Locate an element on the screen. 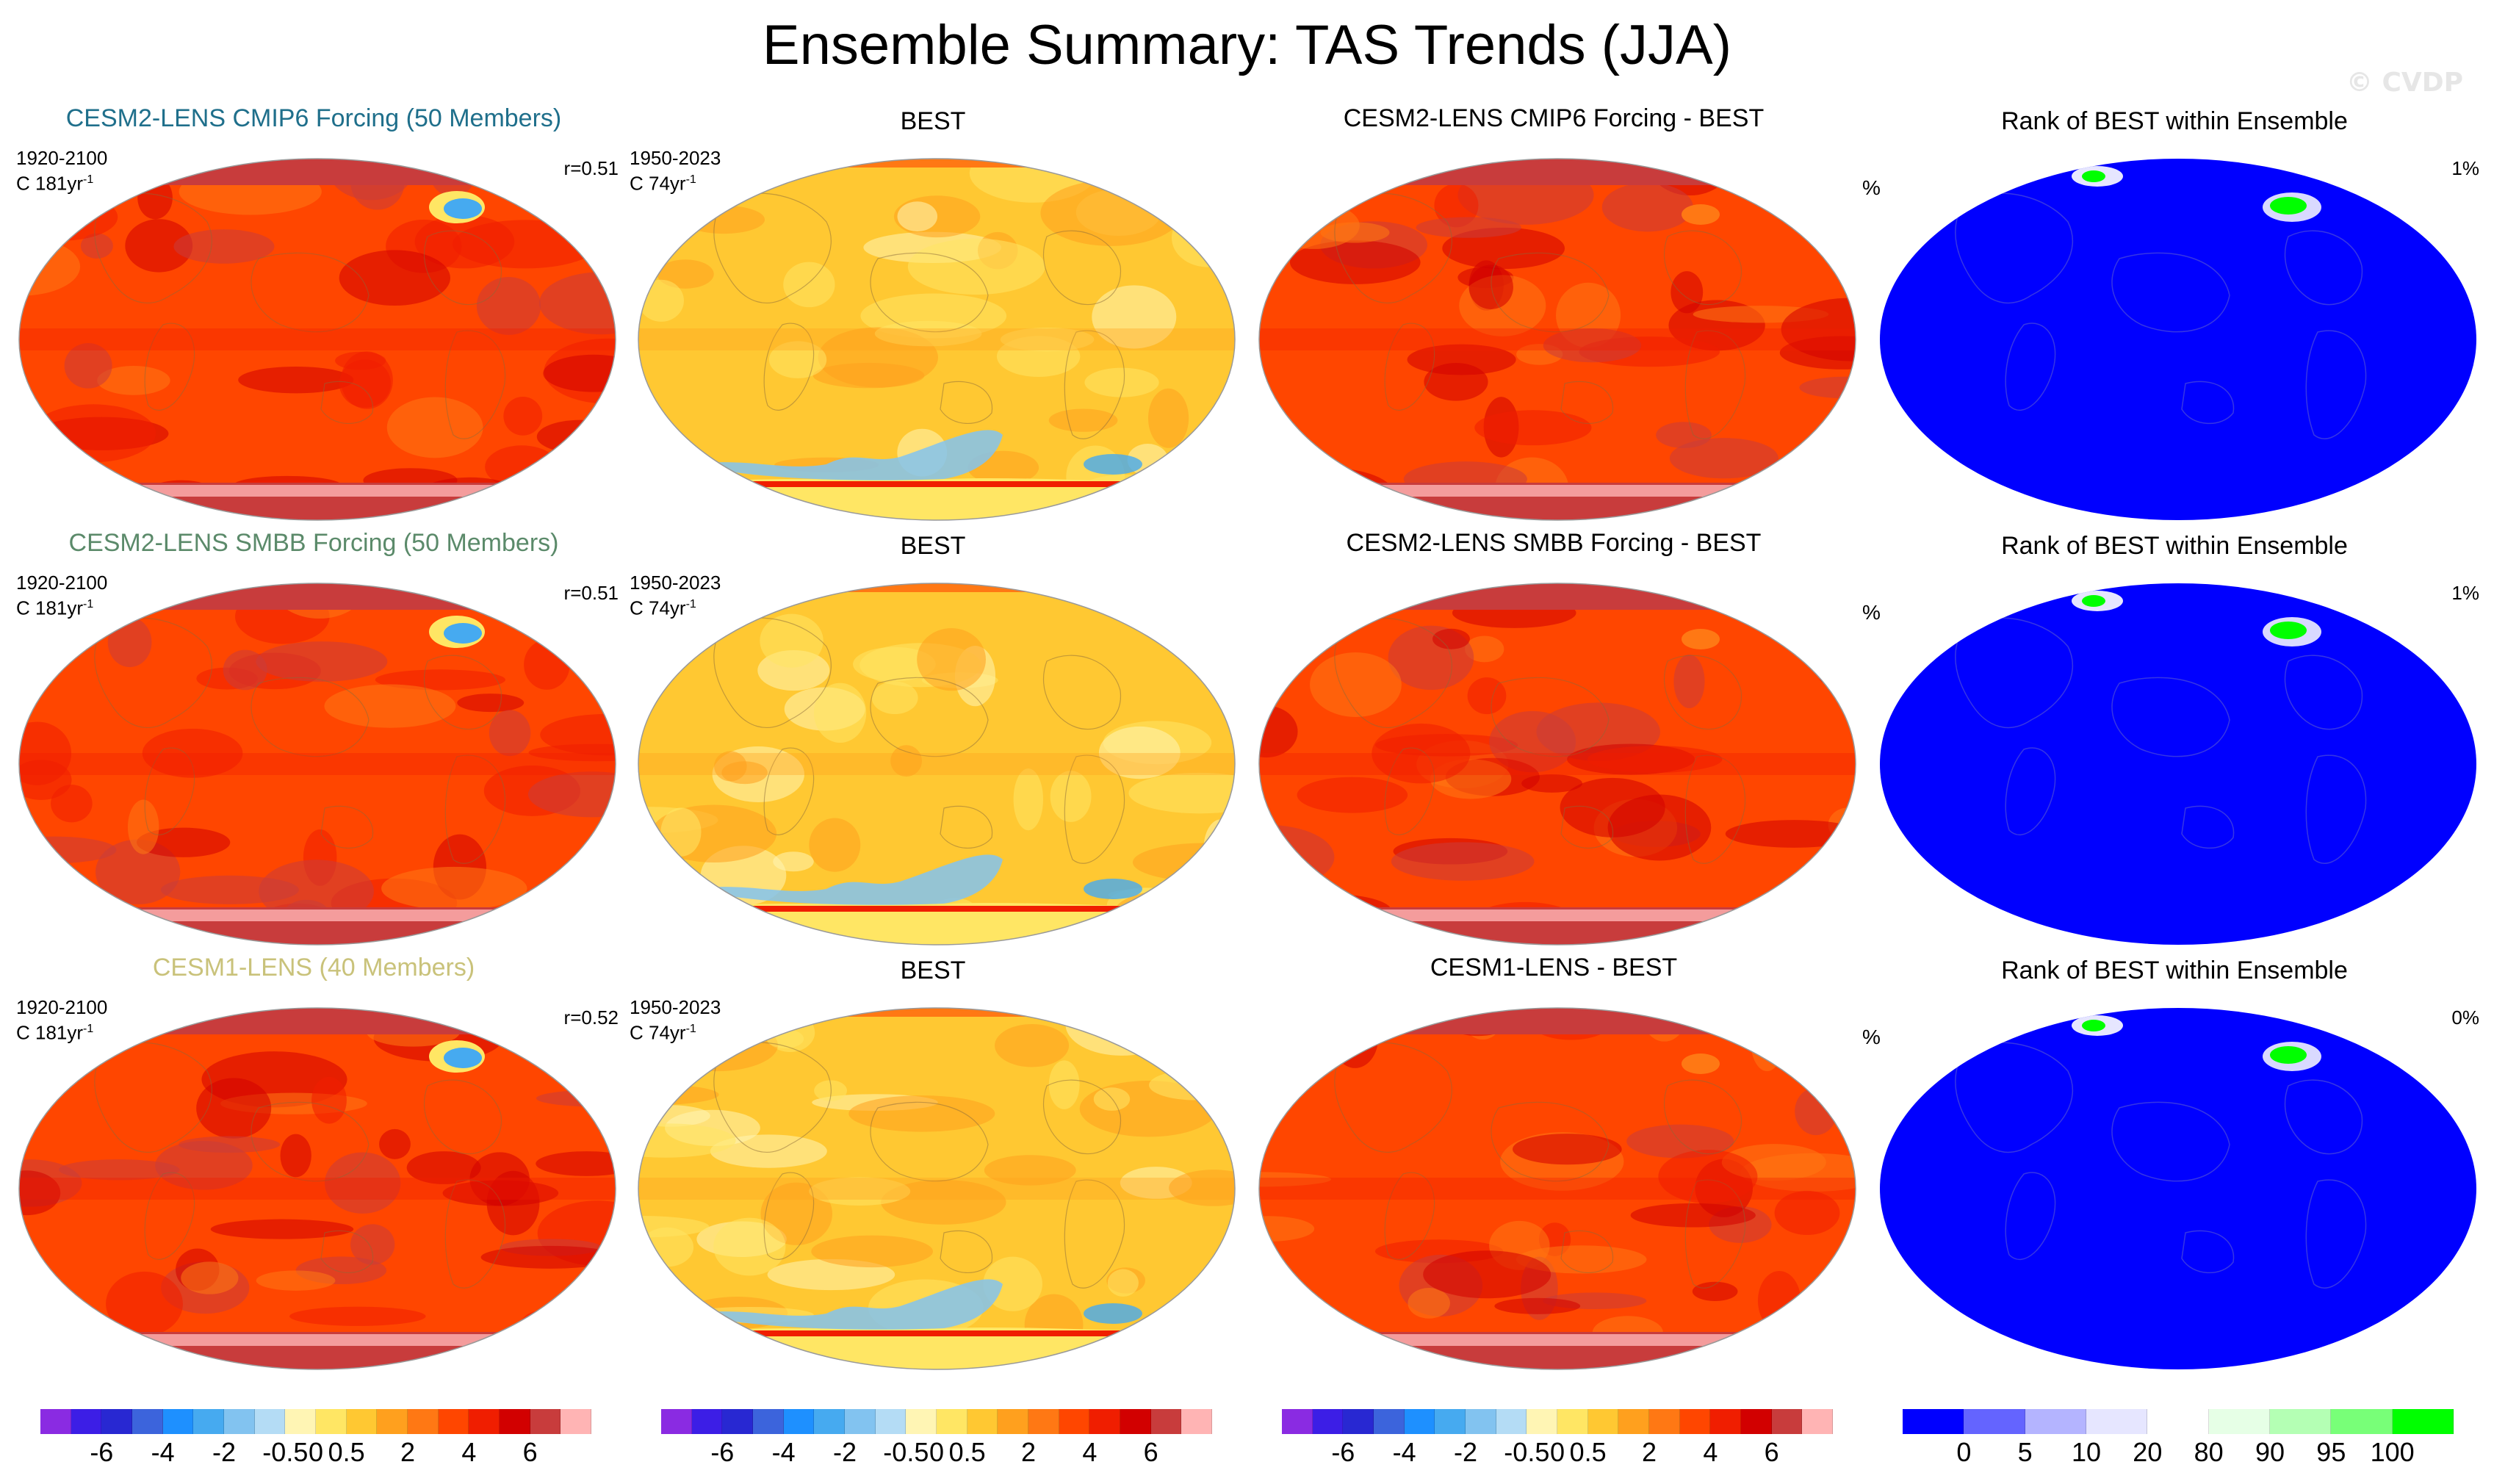 This screenshot has width=2494, height=1484. units-label: C 74yr is located at coordinates (658, 608).